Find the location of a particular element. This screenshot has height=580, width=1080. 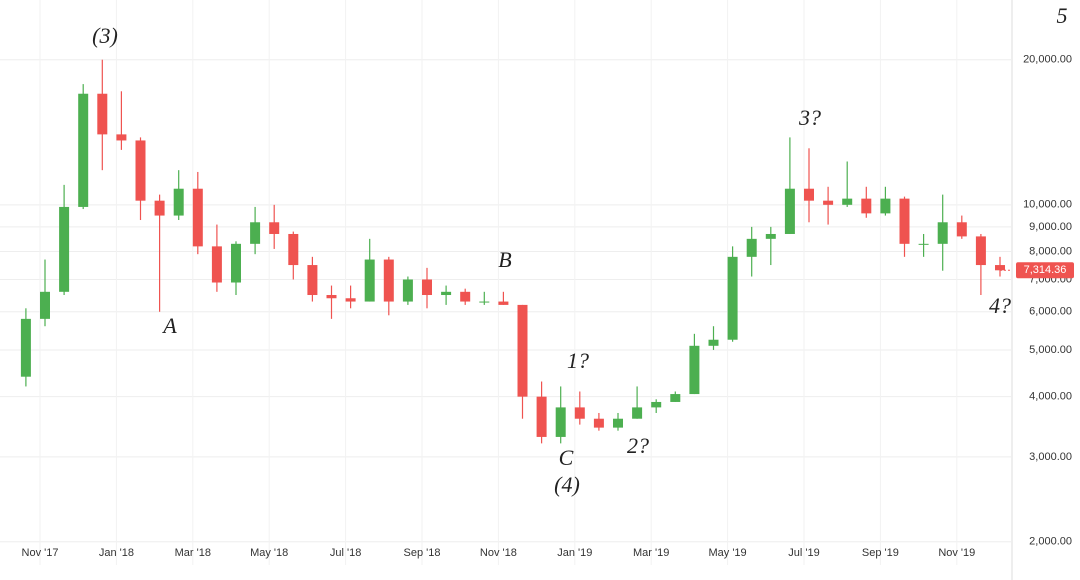

annotation: (4) is located at coordinates (567, 484).